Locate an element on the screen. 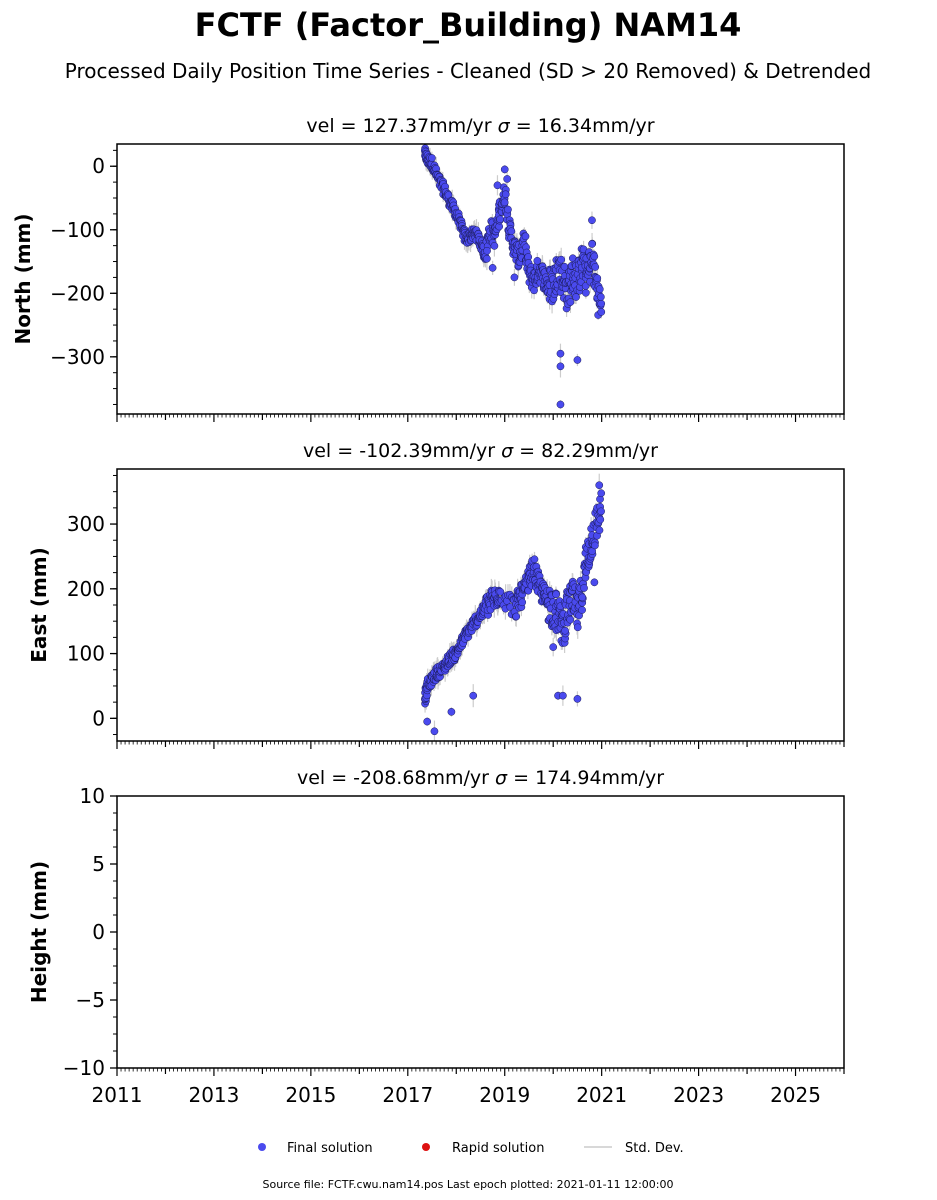 This screenshot has width=937, height=1200. panel-title-east: vel = -102.39mm/yr σ = 82.29mm/yr is located at coordinates (480, 451).